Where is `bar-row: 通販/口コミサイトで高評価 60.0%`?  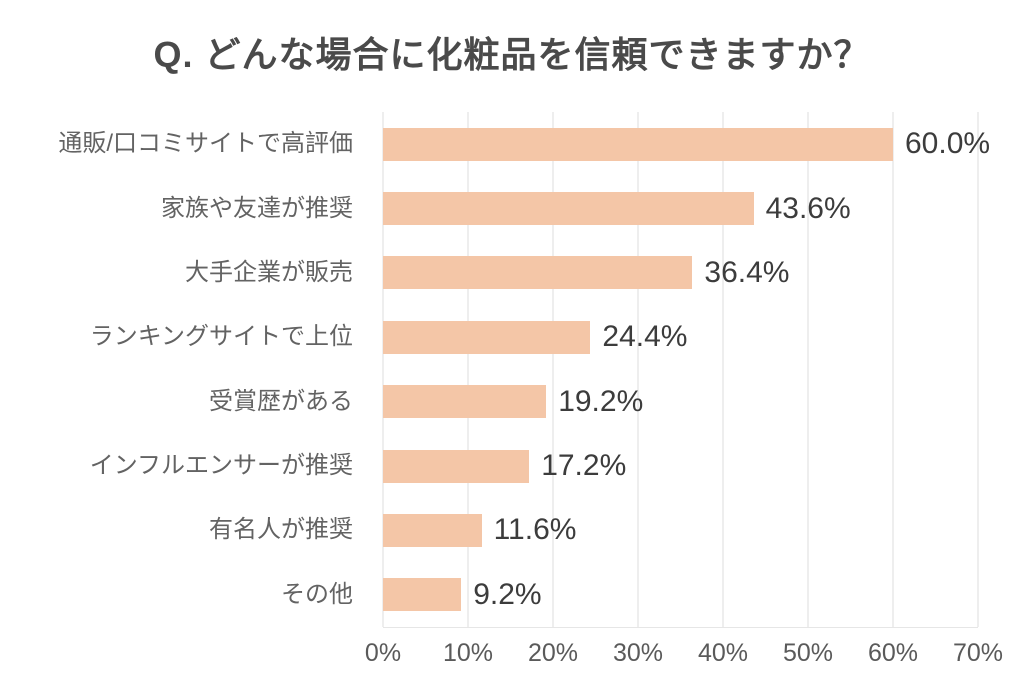
bar-row: 通販/口コミサイトで高評価 60.0% is located at coordinates (524, 144).